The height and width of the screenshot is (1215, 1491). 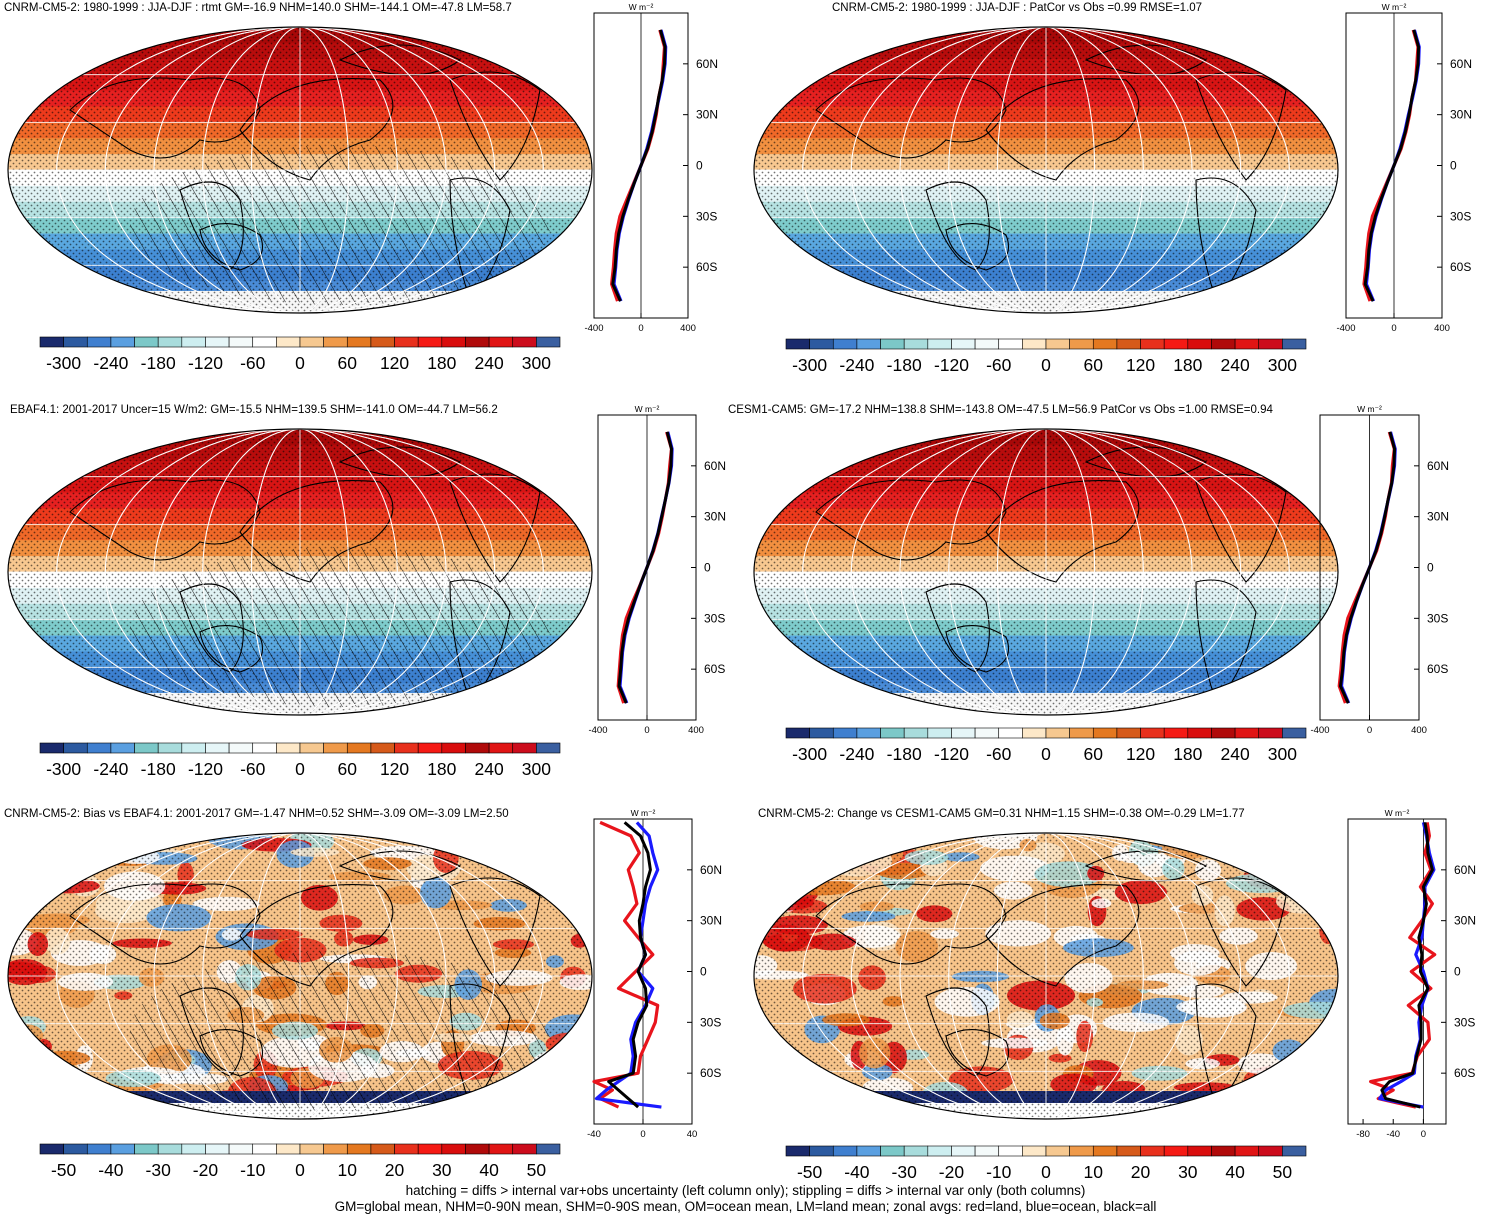 What do you see at coordinates (1141, 1172) in the screenshot?
I see `colorbar-label: 20` at bounding box center [1141, 1172].